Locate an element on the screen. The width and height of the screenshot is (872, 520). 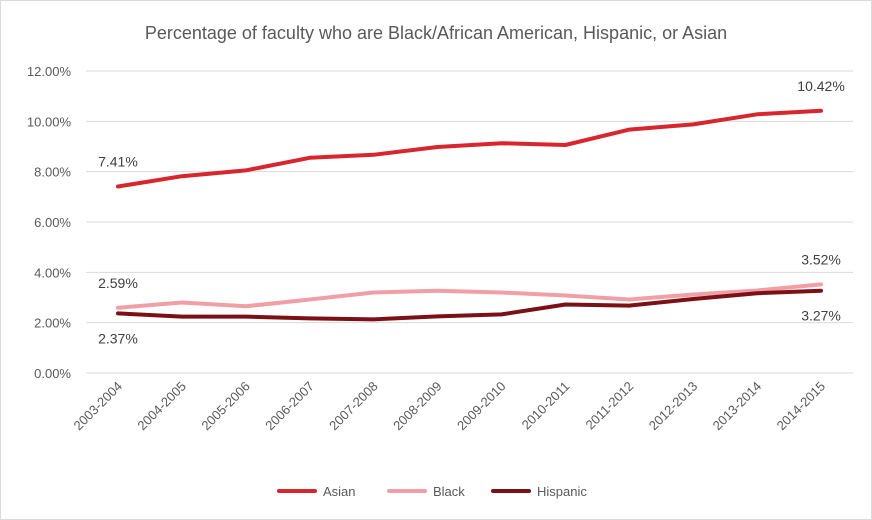
data-label: 10.42% is located at coordinates (820, 86).